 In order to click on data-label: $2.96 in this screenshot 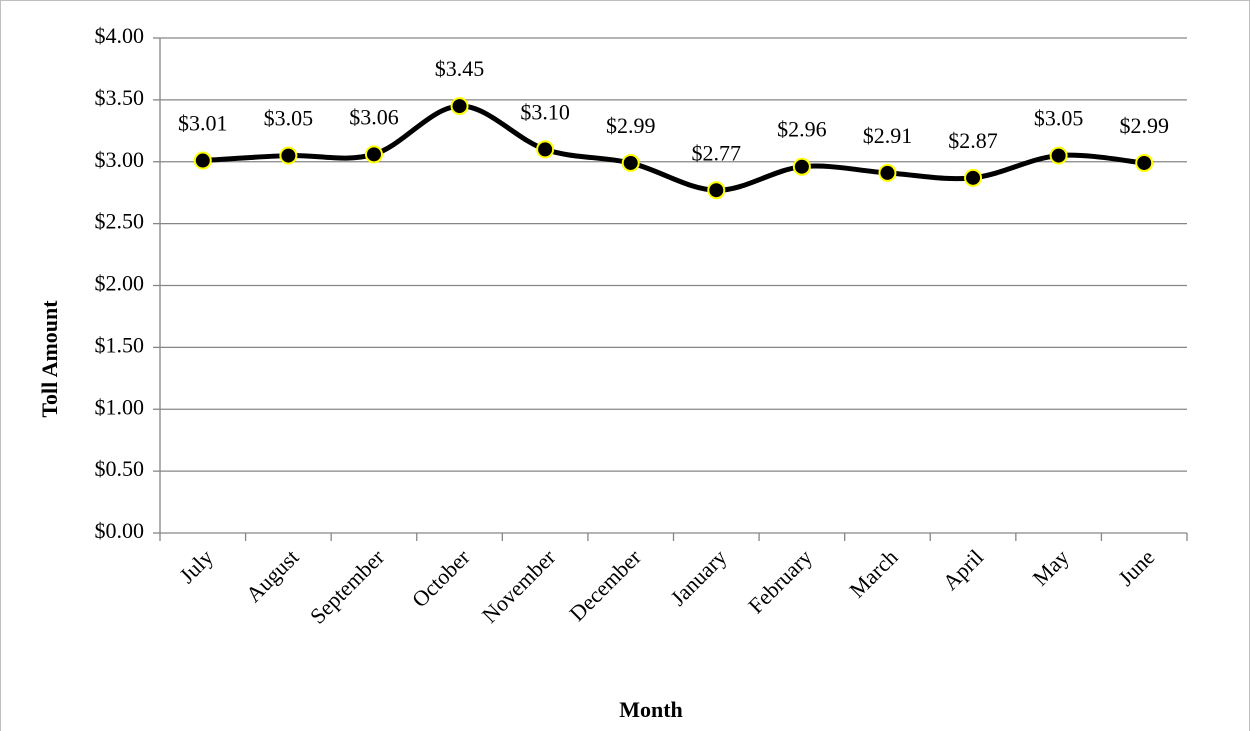, I will do `click(802, 129)`.